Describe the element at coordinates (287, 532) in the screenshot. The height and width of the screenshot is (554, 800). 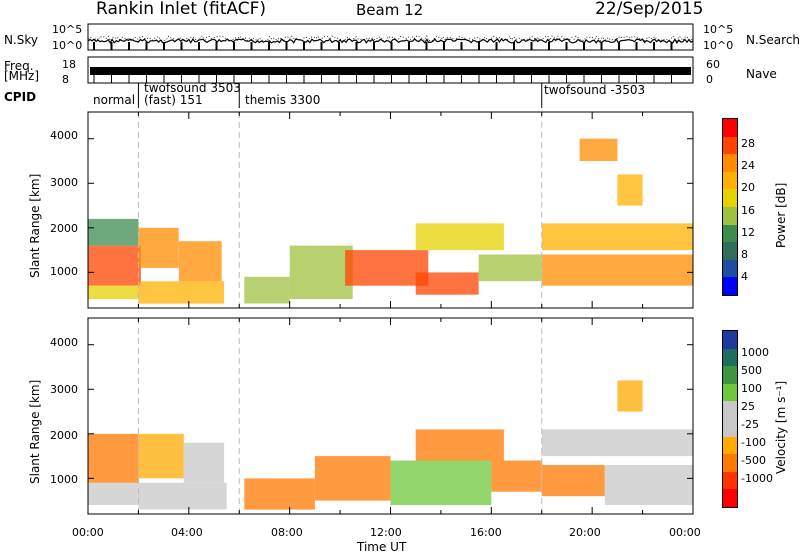
I see `xtick-0800: 08:00` at that location.